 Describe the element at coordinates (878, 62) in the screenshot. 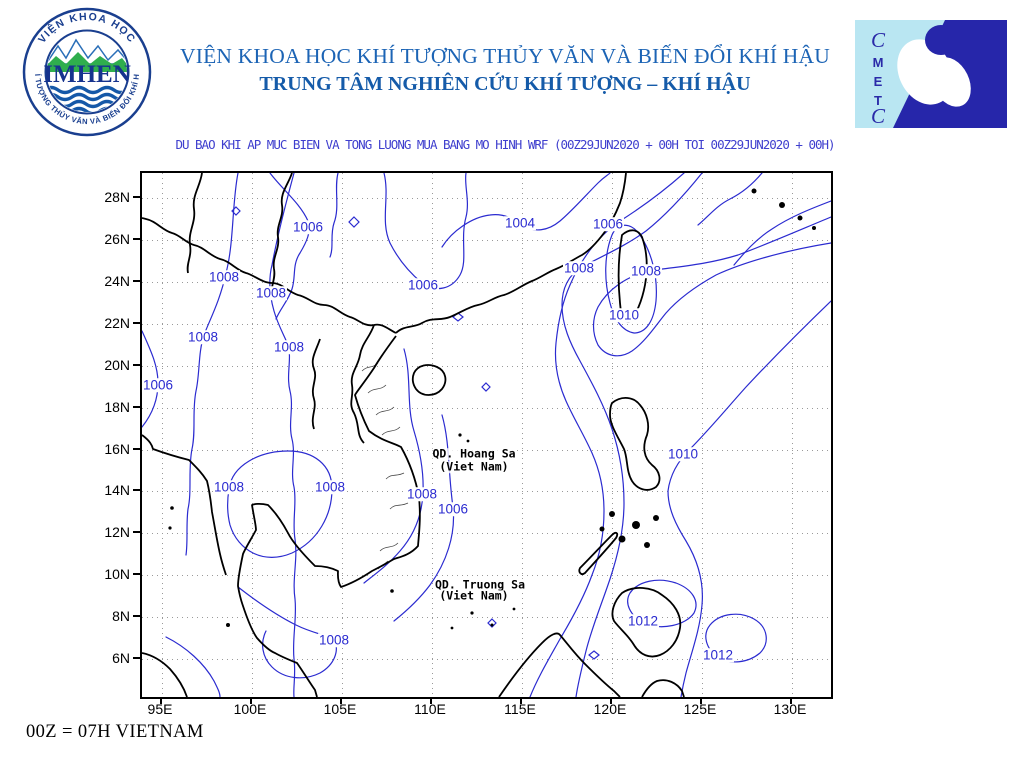

I see `svg-text: M` at that location.